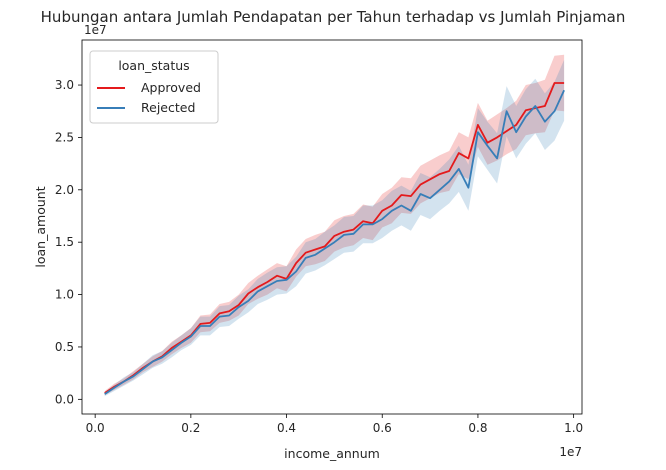 The width and height of the screenshot is (666, 470). Describe the element at coordinates (334, 424) in the screenshot. I see `x-axis: 0.0 0.2 0.4 0.6 0.8 1.0` at that location.